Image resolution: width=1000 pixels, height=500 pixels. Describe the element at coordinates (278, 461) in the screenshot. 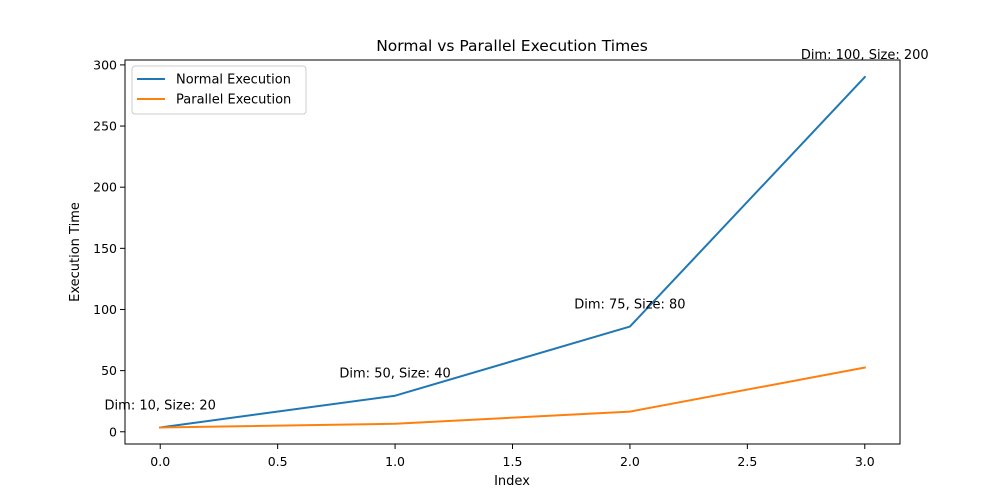

I see `x-tick-label: 0.5` at that location.